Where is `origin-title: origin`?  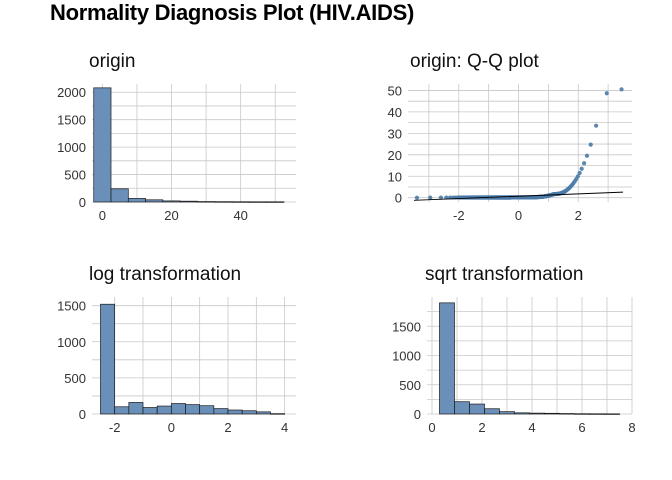
origin-title: origin is located at coordinates (112, 61).